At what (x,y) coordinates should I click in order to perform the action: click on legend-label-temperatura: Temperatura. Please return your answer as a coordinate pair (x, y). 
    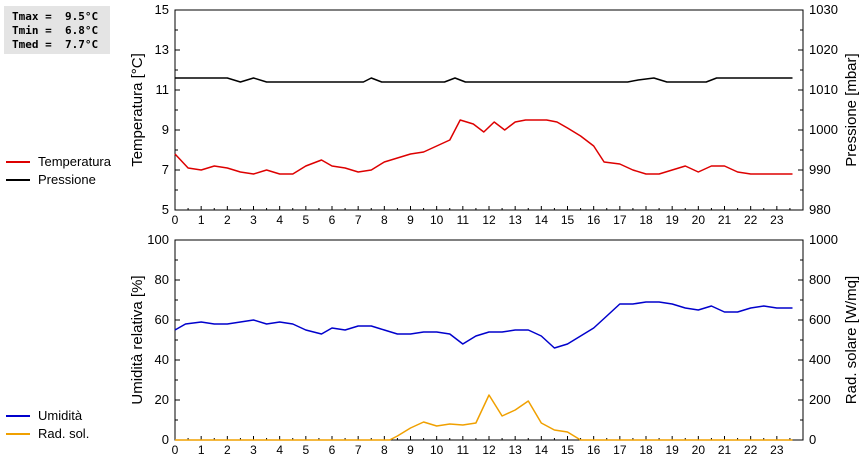
    Looking at the image, I should click on (74, 161).